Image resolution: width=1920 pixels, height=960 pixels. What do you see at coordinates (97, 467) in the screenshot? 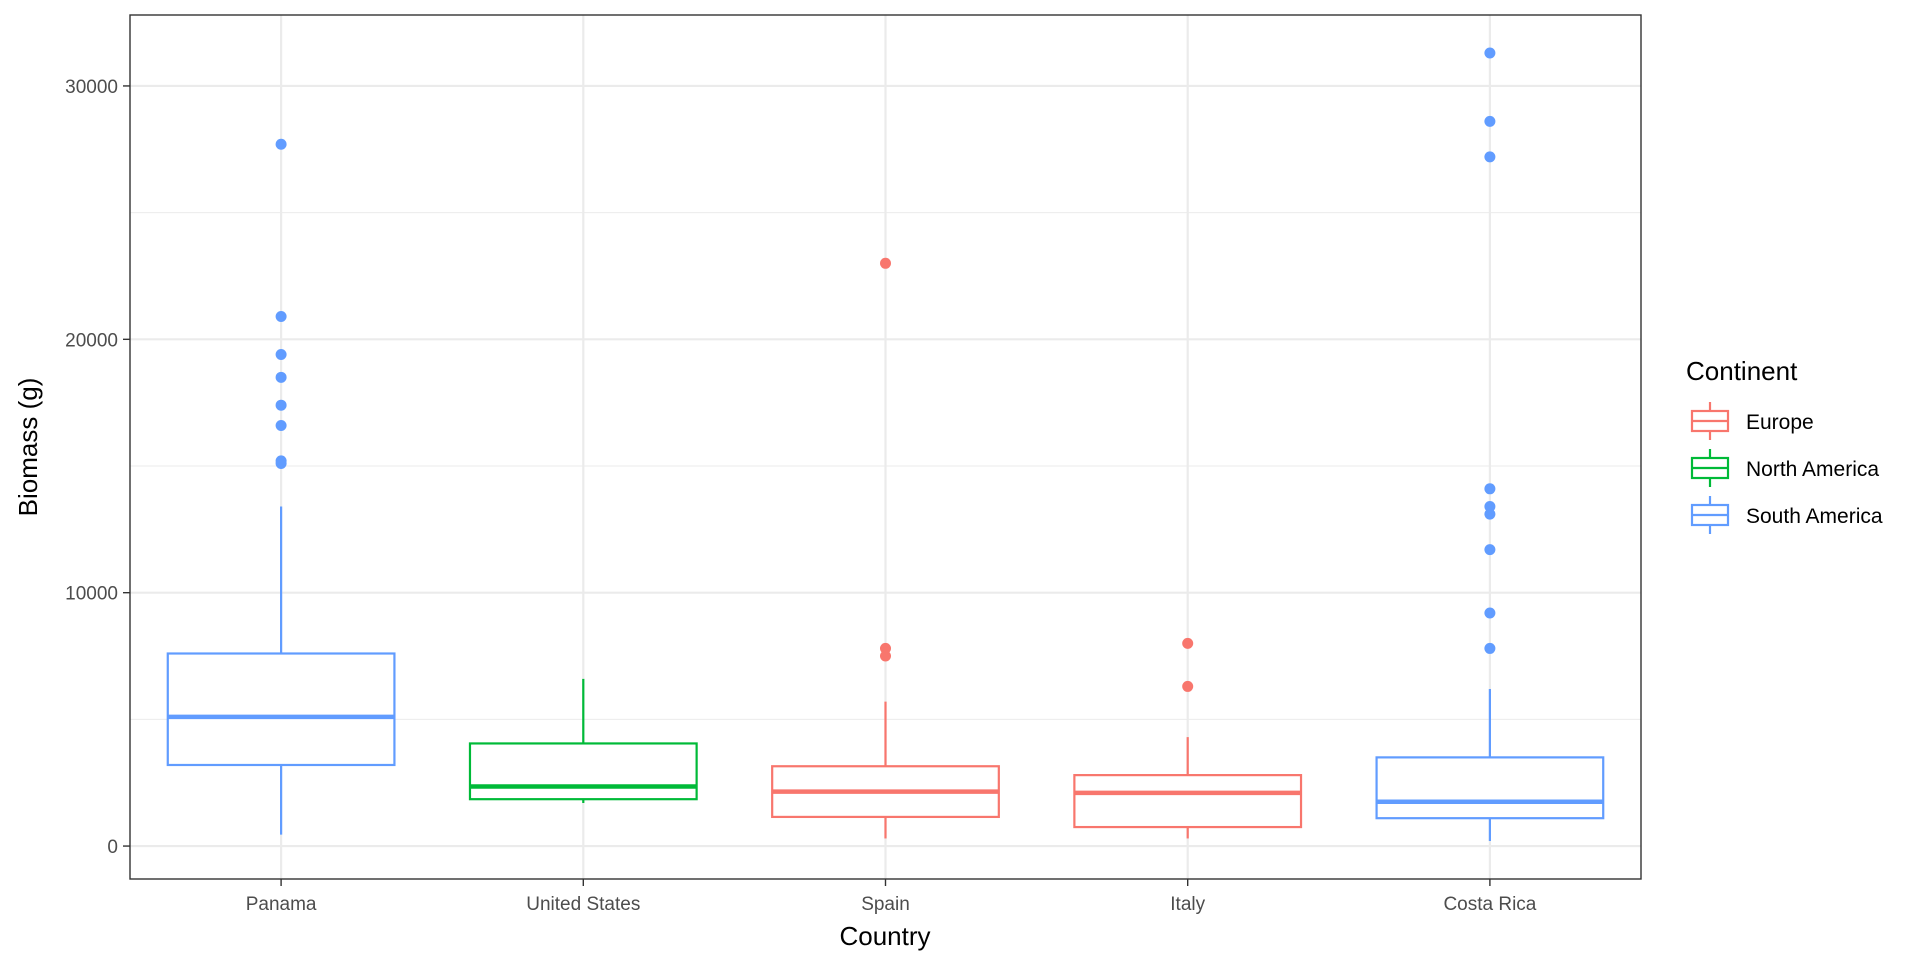
I see `y-axis: 0 10000 20000 30000` at bounding box center [97, 467].